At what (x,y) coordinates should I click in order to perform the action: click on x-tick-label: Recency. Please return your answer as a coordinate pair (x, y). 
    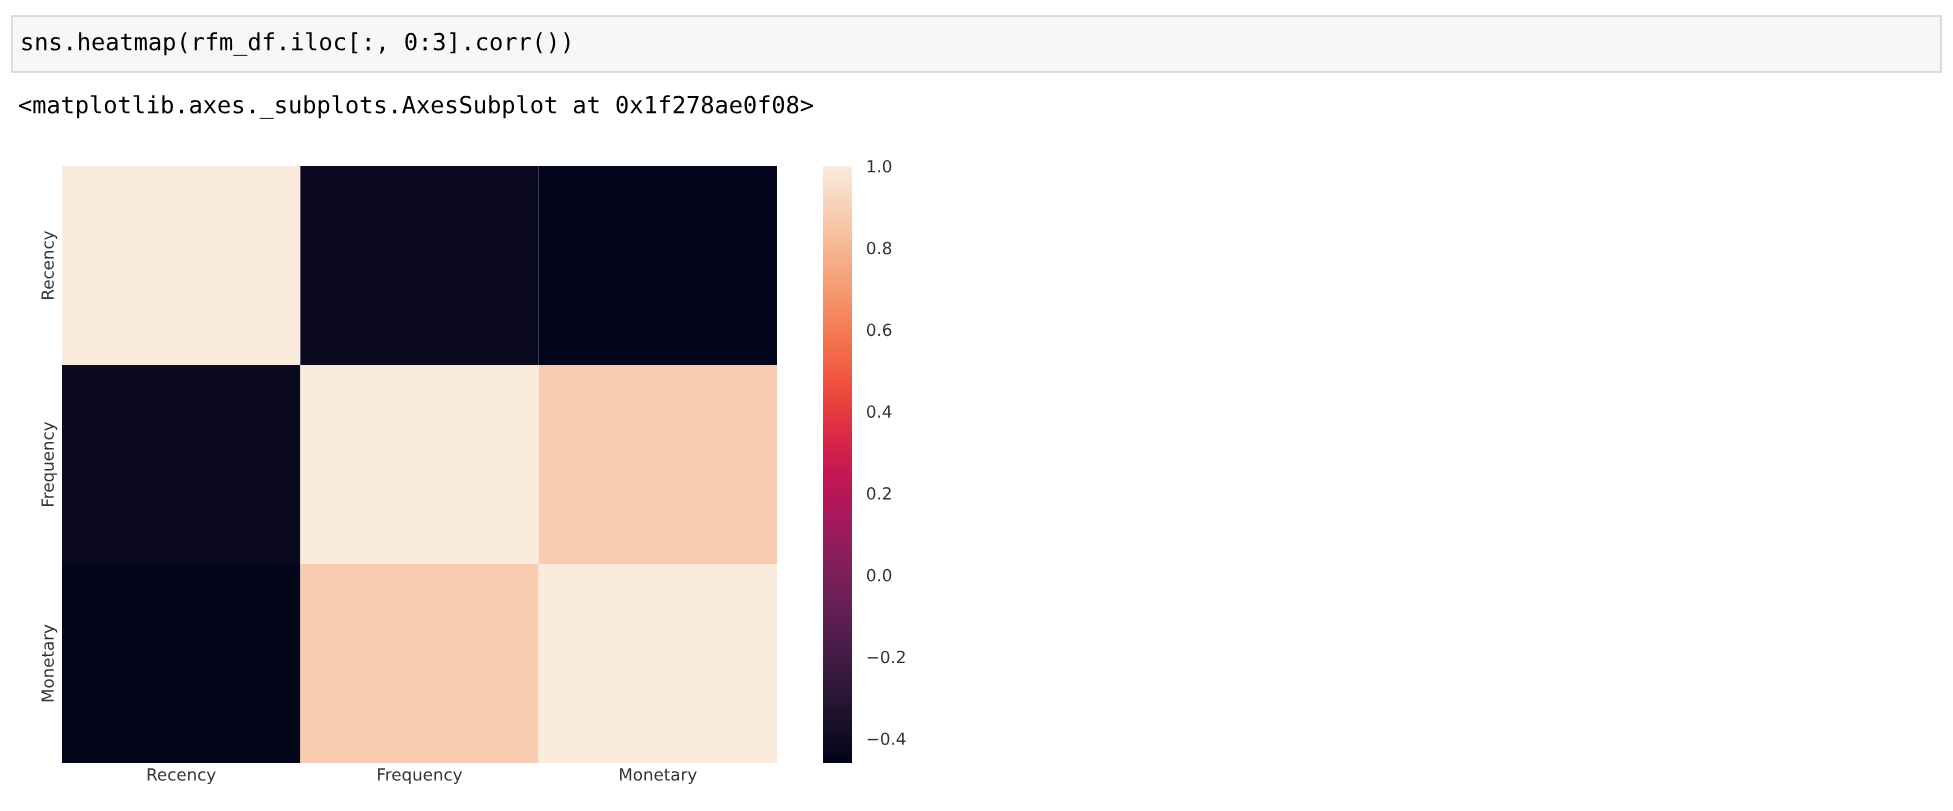
    Looking at the image, I should click on (181, 776).